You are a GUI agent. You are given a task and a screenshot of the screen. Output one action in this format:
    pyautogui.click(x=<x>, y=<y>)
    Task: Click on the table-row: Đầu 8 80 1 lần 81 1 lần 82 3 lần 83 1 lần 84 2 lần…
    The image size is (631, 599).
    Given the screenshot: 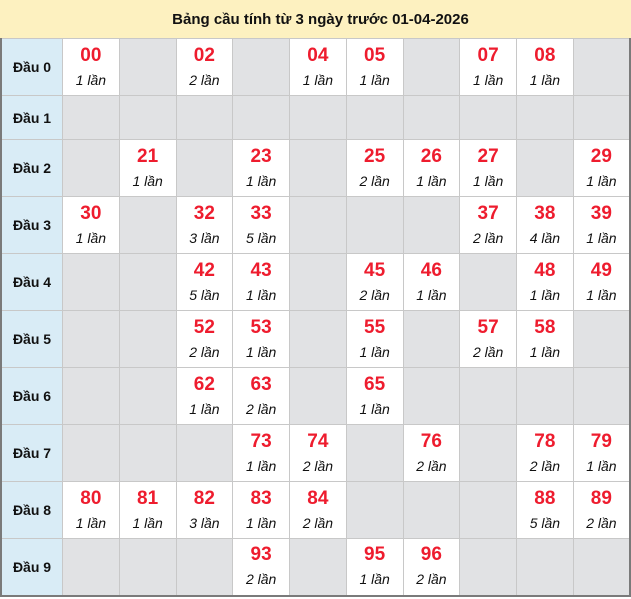 What is the action you would take?
    pyautogui.click(x=315, y=510)
    